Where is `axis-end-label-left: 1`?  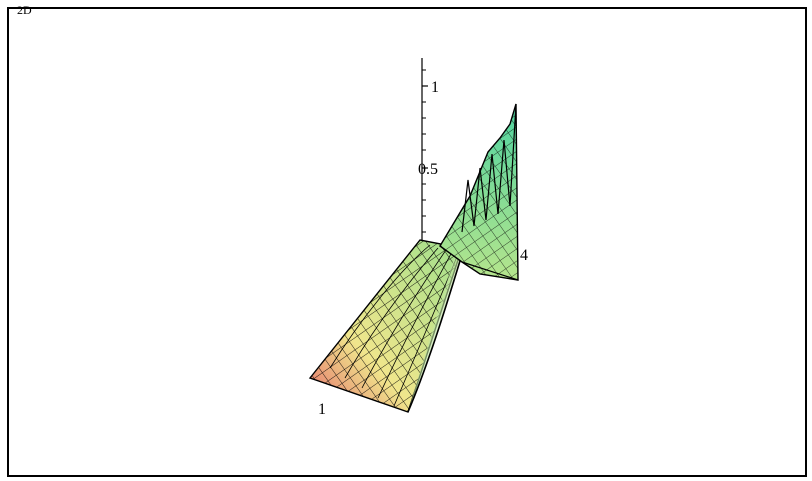
axis-end-label-left: 1 is located at coordinates (322, 409).